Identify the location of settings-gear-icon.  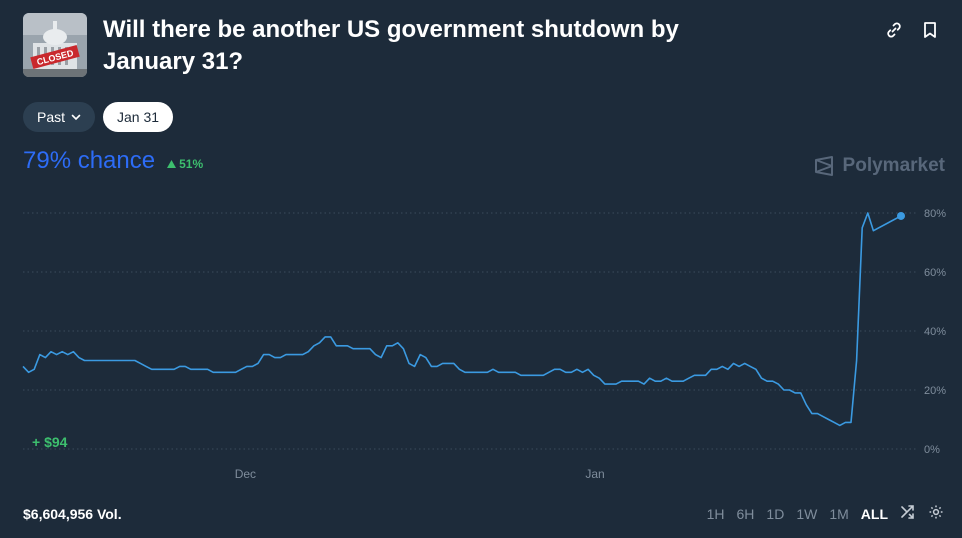
(936, 513).